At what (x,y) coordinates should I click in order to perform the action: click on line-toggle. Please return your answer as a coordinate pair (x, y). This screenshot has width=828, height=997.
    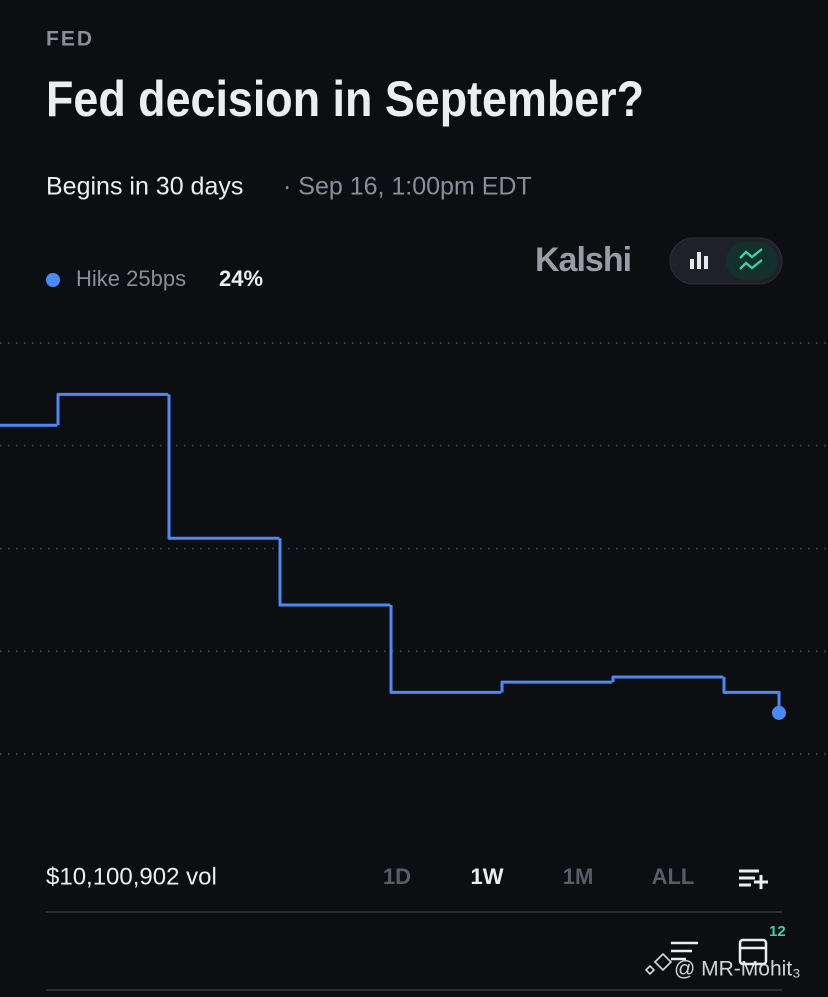
    Looking at the image, I should click on (752, 261).